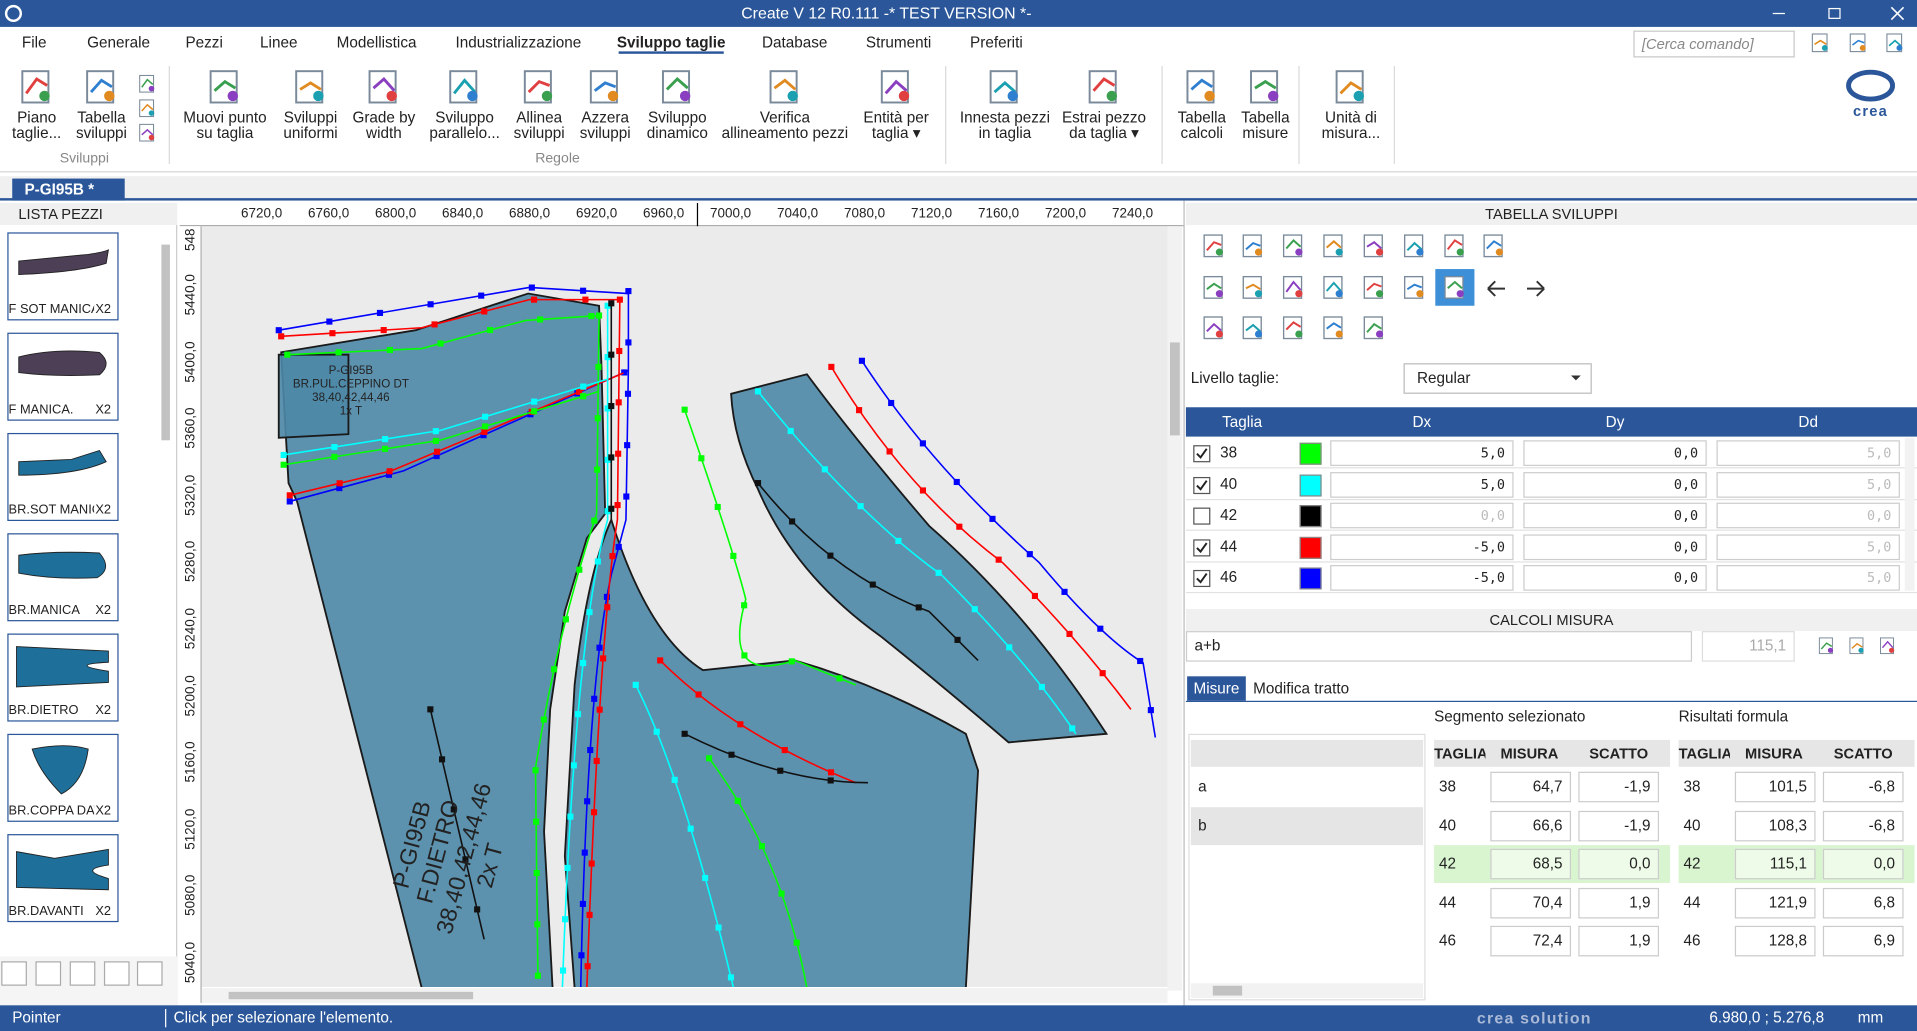 This screenshot has width=1917, height=1031. Describe the element at coordinates (101, 125) in the screenshot. I see `ribbon-button-label: Tabella sviluppi` at that location.